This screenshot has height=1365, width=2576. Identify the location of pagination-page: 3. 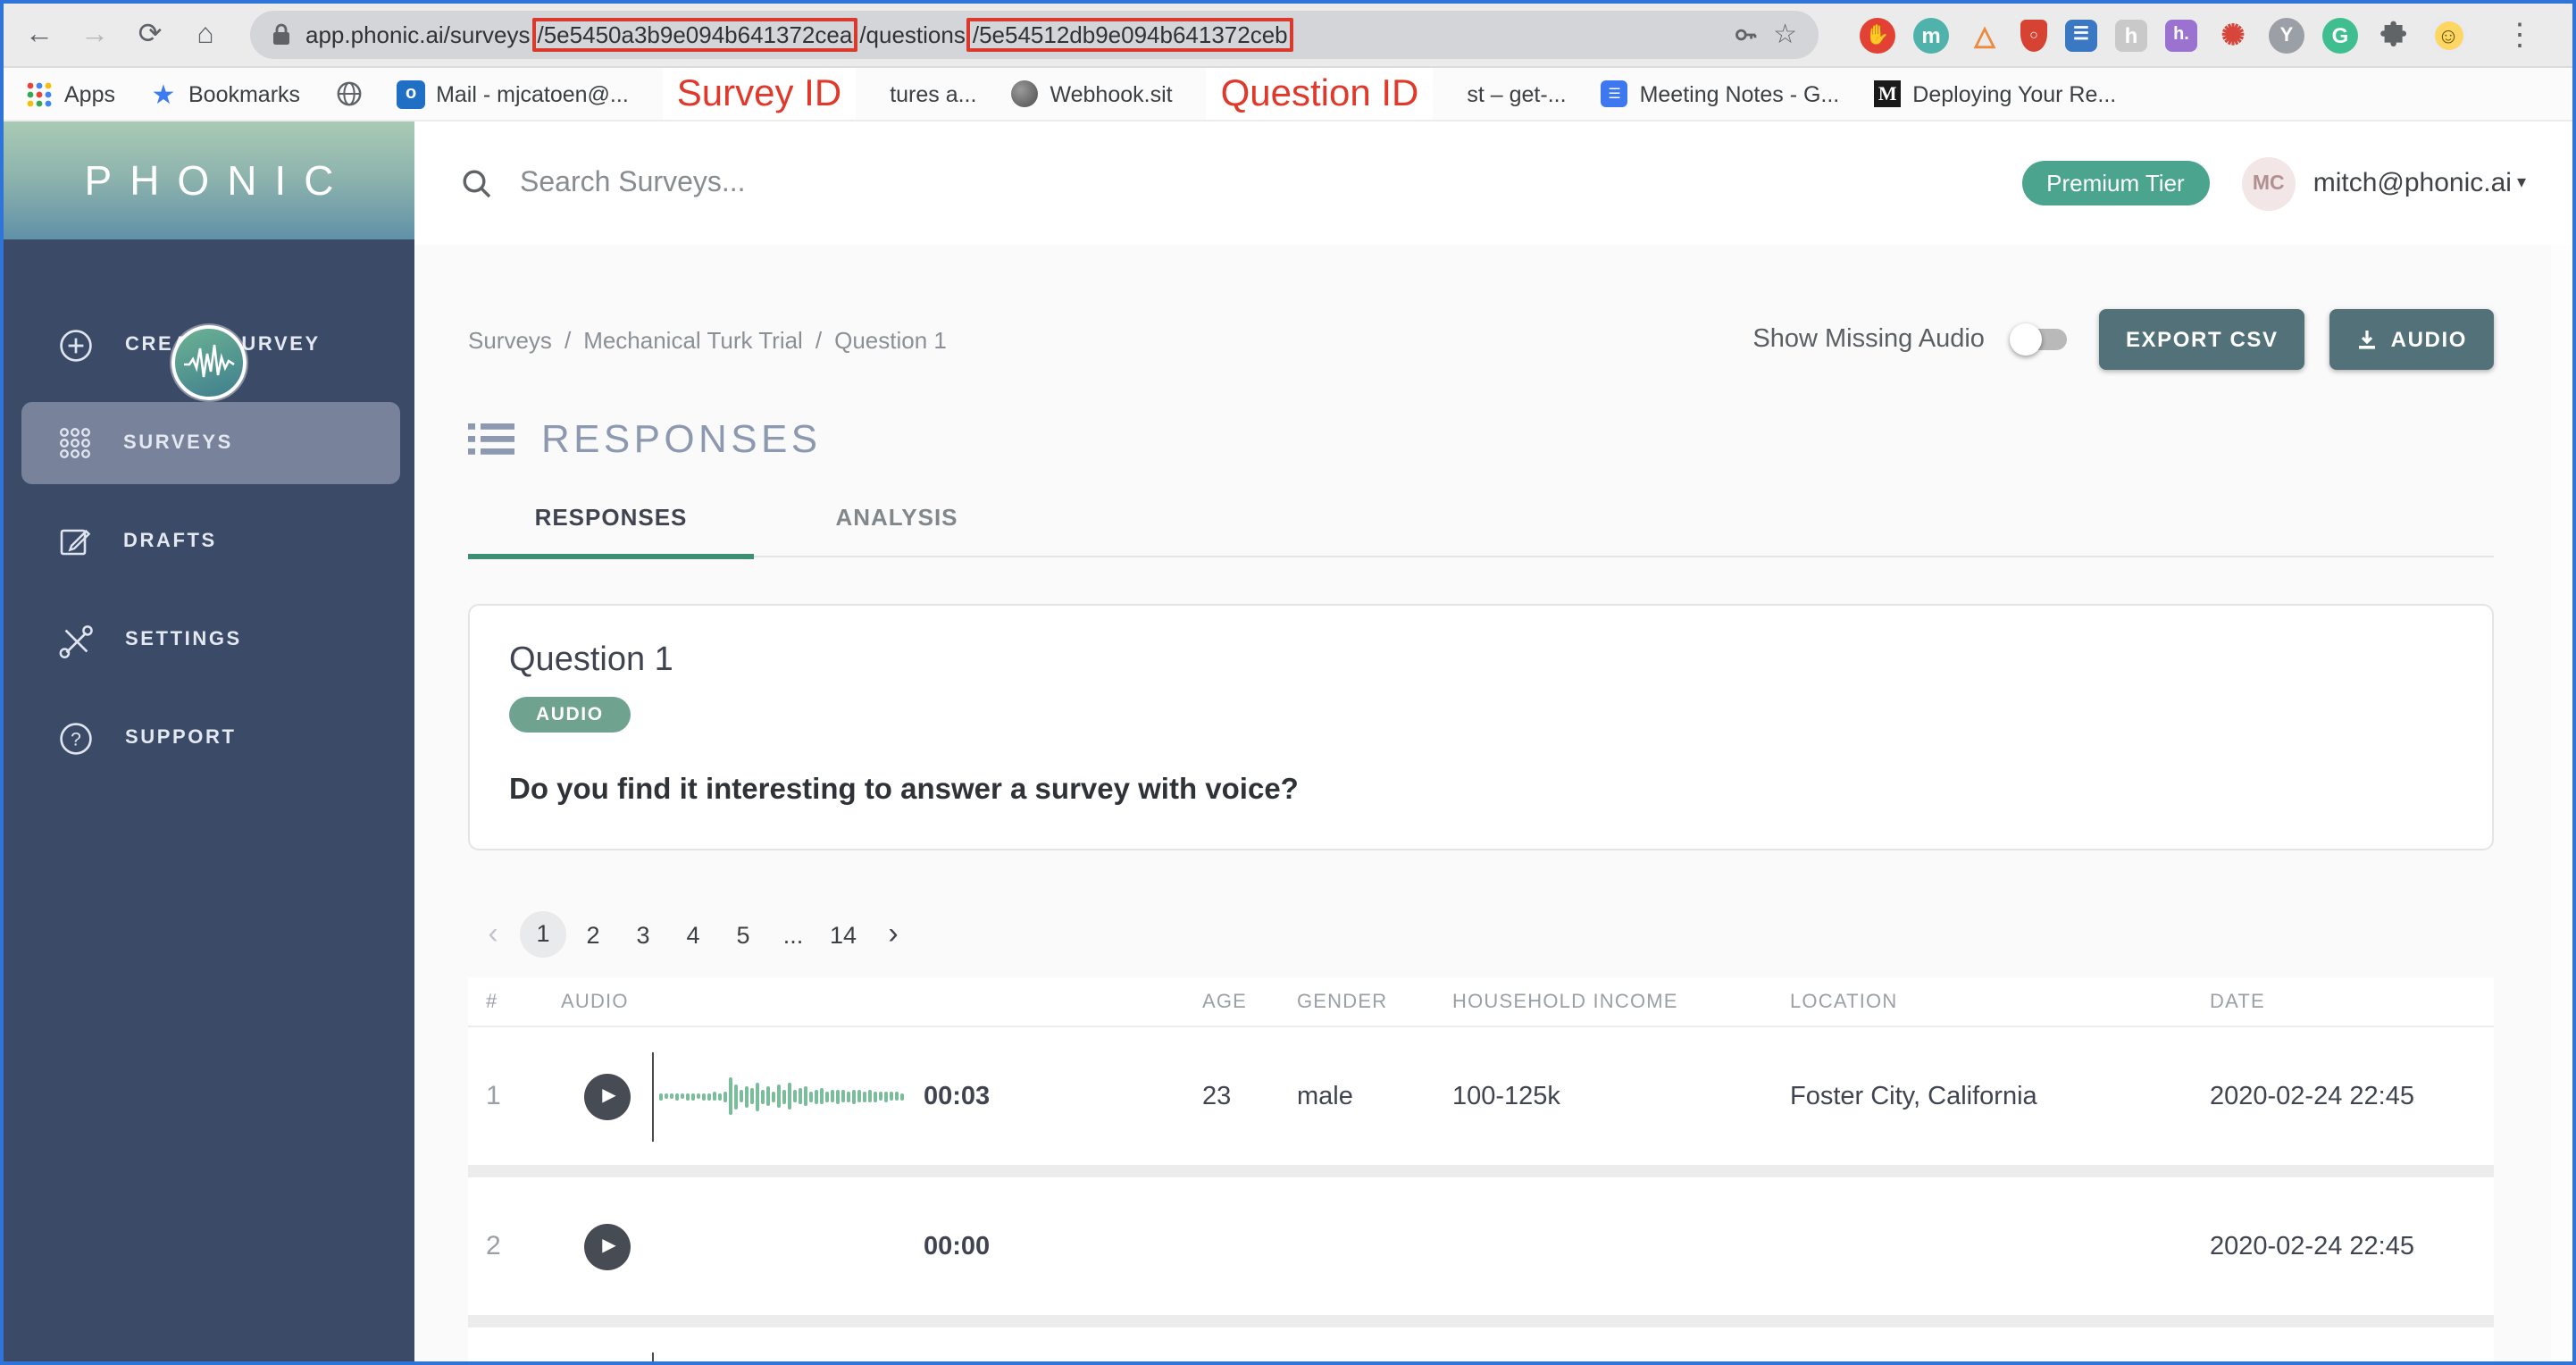
(643, 935).